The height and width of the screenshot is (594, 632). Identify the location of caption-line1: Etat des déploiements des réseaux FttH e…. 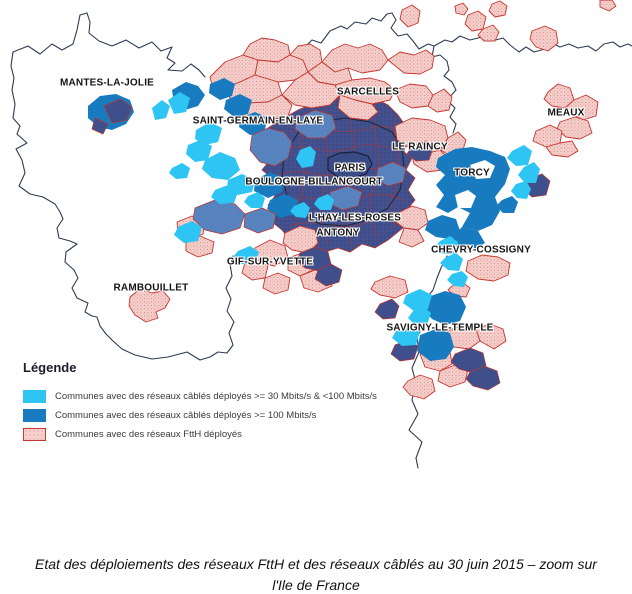
(316, 564).